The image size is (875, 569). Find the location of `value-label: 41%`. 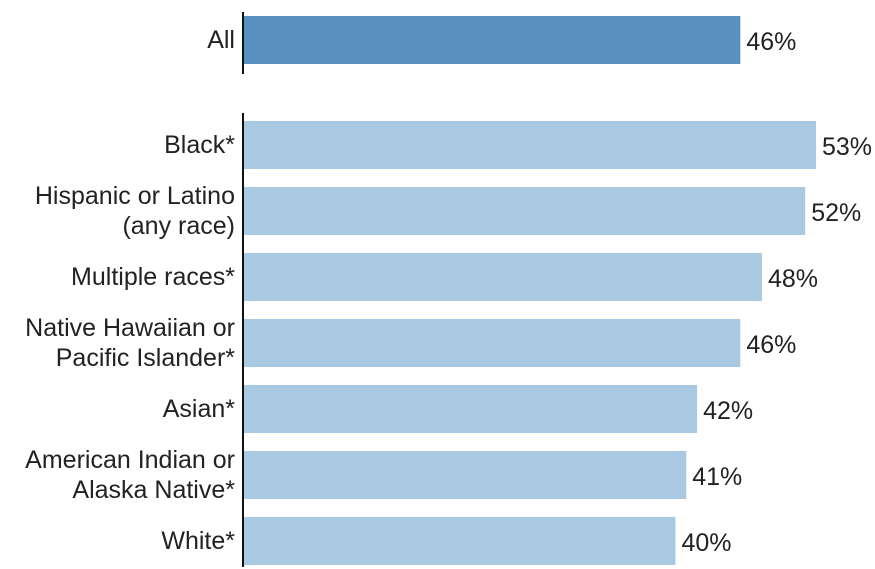

value-label: 41% is located at coordinates (717, 477).